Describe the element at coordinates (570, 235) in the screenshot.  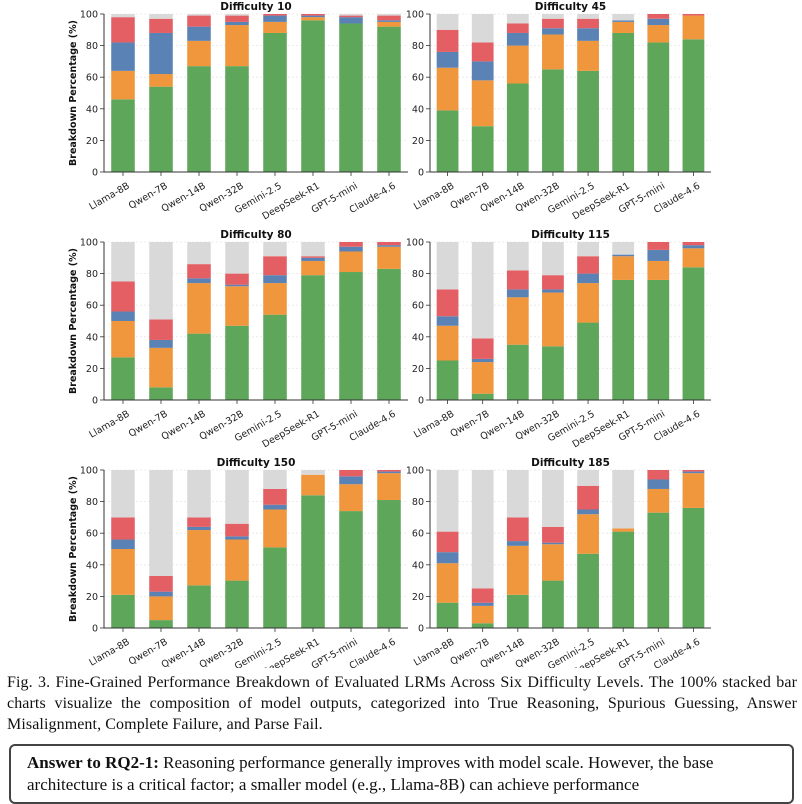
I see `chart-title: Difficulty 115` at that location.